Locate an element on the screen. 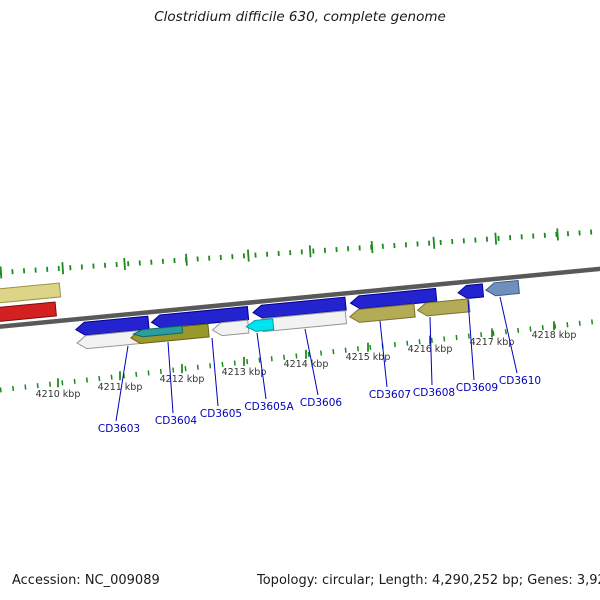  accession-text: Accession: NC_009089 is located at coordinates (86, 580).